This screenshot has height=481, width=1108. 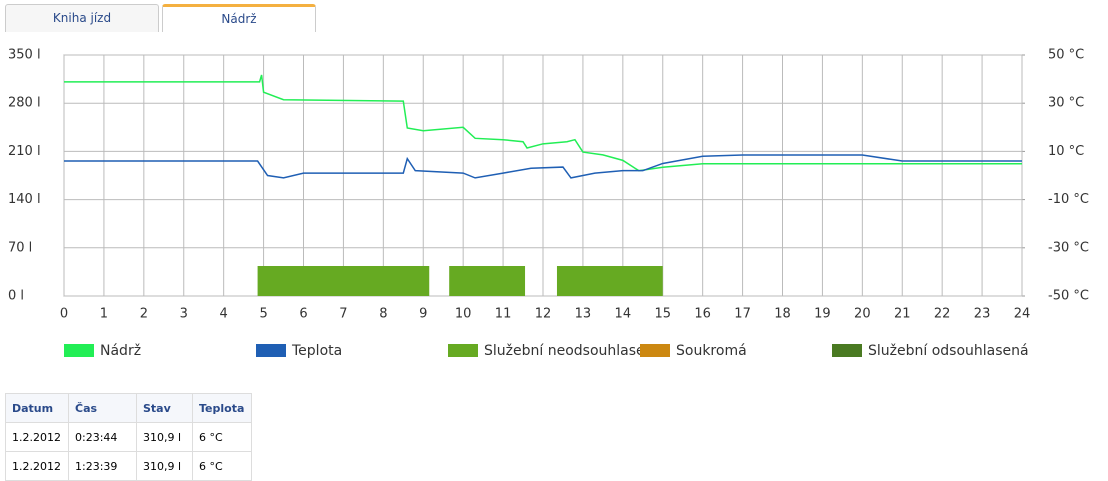 What do you see at coordinates (343, 314) in the screenshot?
I see `x-tick-label: 7` at bounding box center [343, 314].